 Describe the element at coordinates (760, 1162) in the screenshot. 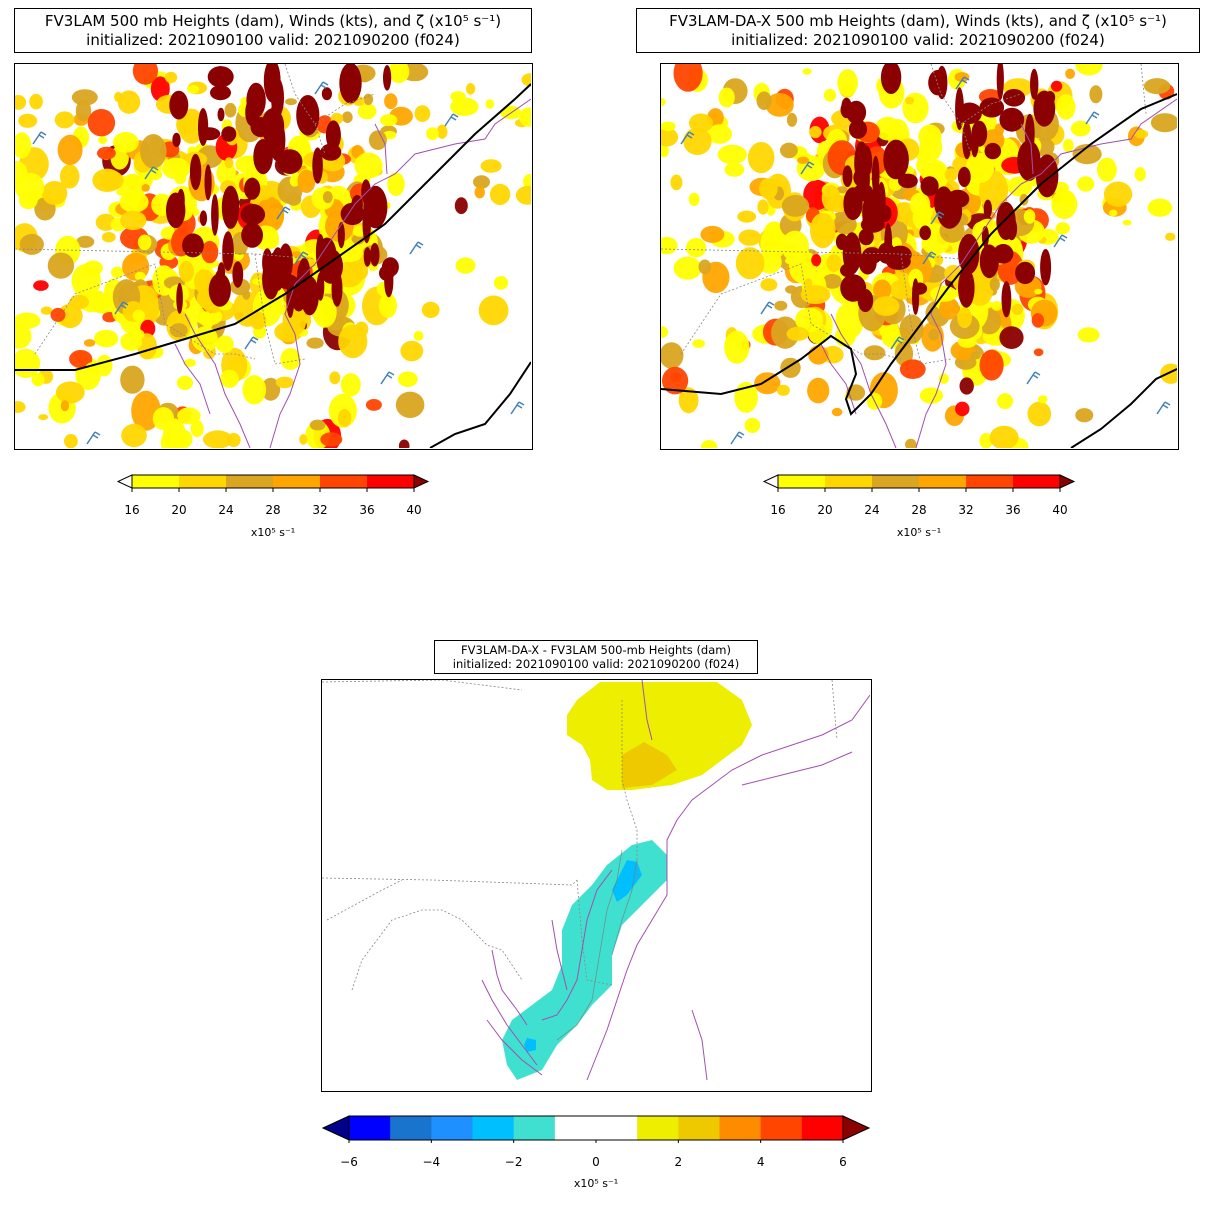

I see `colorbar-tick-label: 4` at that location.